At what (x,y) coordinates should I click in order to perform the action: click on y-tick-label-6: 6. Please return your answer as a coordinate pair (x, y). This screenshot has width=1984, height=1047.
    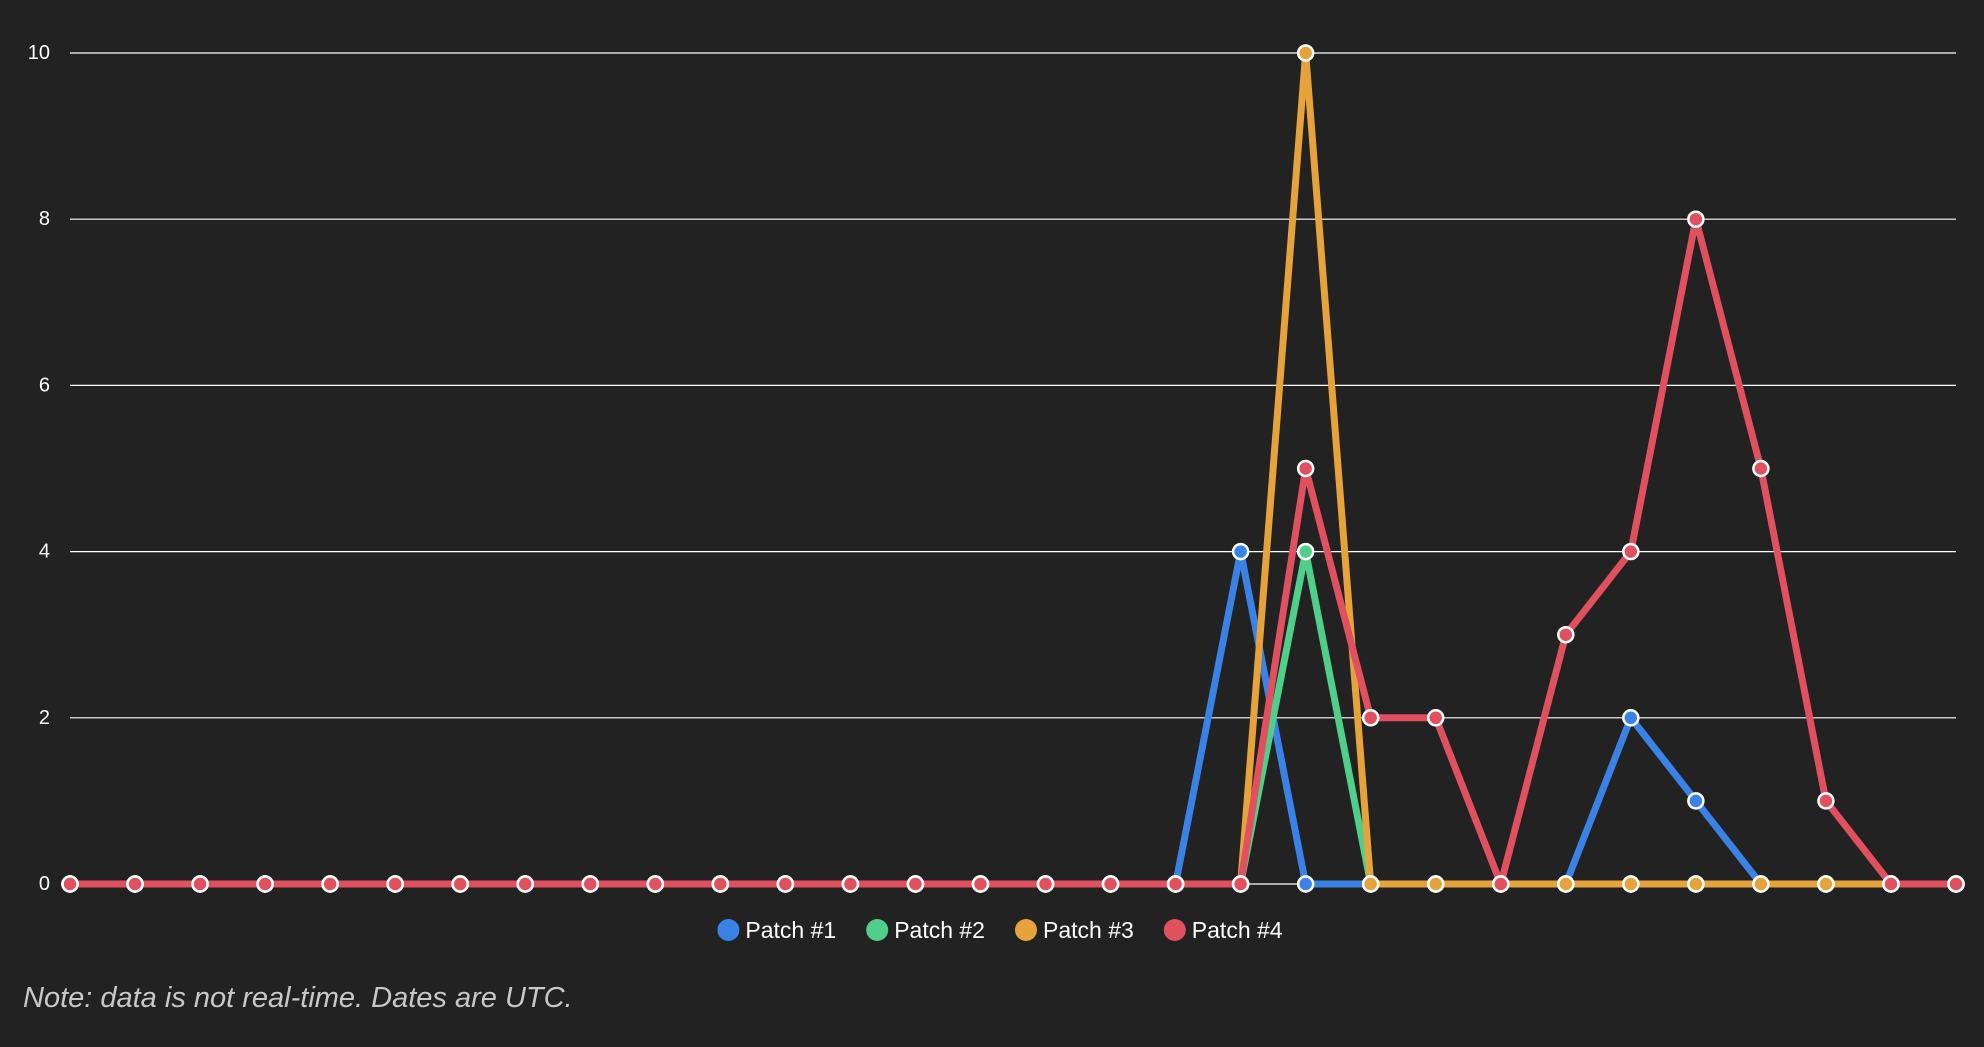
    Looking at the image, I should click on (44, 385).